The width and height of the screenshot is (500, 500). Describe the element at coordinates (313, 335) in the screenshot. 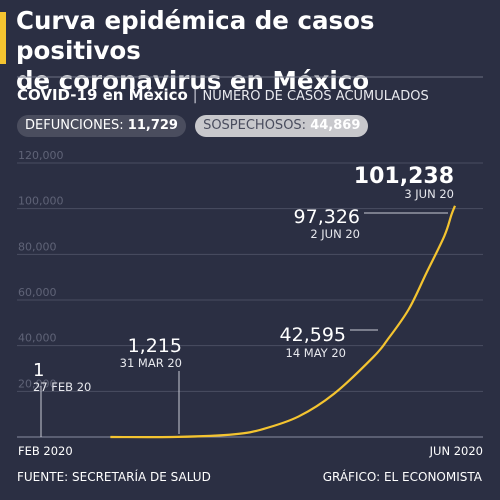

I see `annotation-value: 42,595` at that location.